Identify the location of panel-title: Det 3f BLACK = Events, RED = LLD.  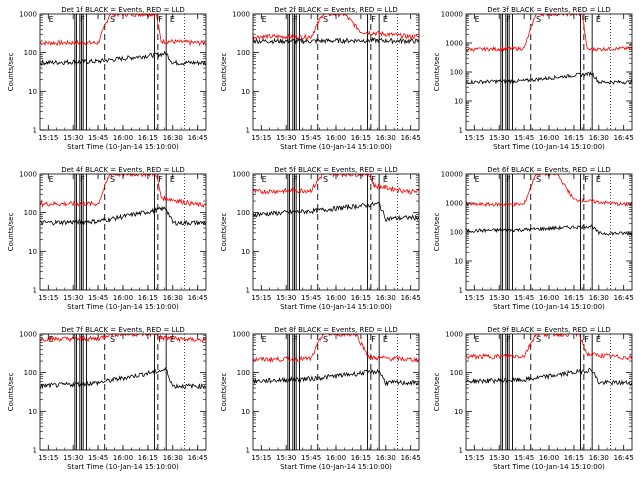
(548, 10).